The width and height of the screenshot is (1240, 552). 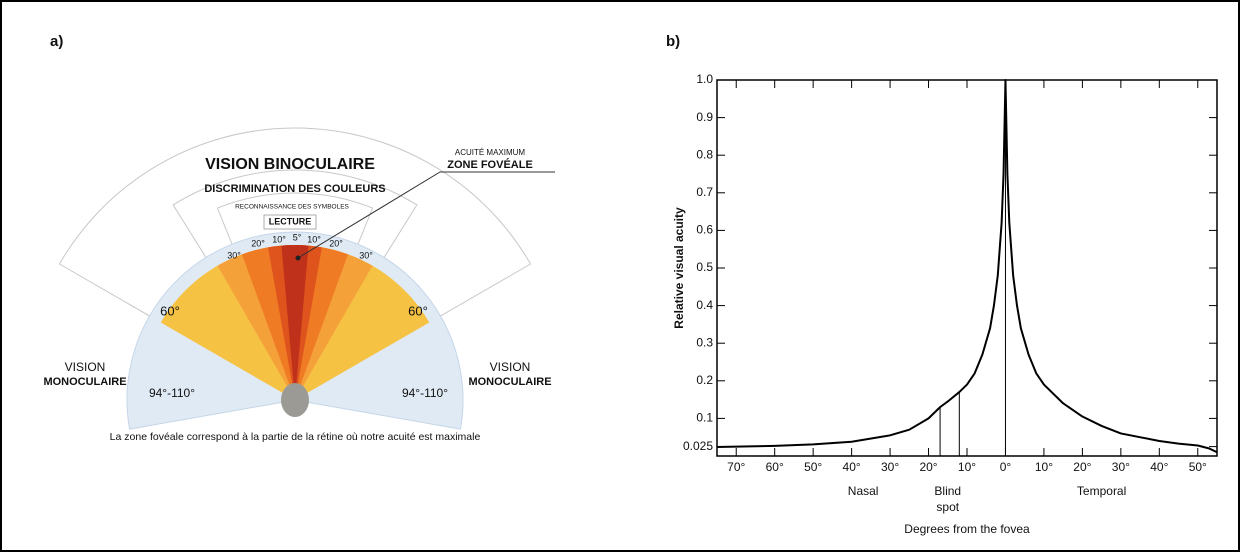 I want to click on y-tick-label: 0.025, so click(x=698, y=446).